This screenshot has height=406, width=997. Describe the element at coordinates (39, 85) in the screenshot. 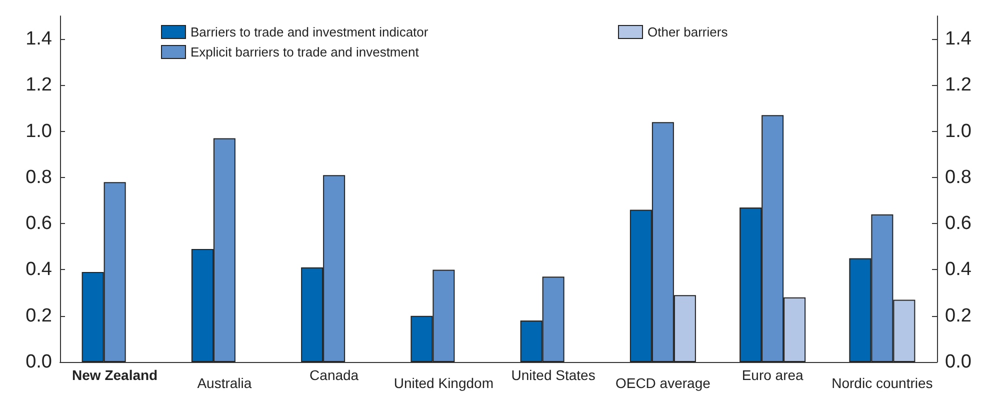

I see `y-tick-label: 1.2` at that location.